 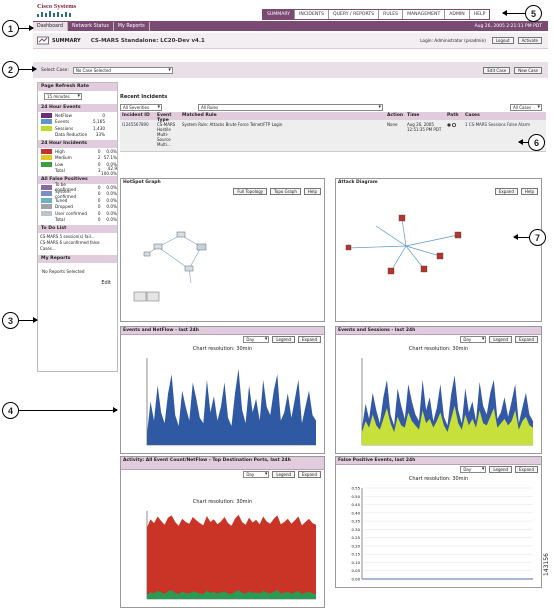 I want to click on cisco-logo: Cisco Systems, so click(x=67, y=11).